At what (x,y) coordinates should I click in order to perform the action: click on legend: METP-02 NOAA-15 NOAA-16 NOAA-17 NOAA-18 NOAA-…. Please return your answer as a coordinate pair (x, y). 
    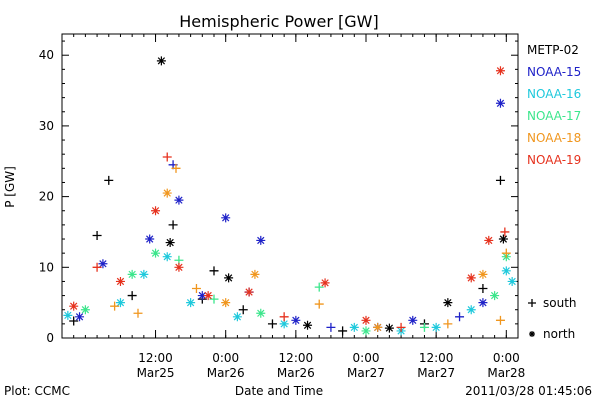
    Looking at the image, I should click on (554, 105).